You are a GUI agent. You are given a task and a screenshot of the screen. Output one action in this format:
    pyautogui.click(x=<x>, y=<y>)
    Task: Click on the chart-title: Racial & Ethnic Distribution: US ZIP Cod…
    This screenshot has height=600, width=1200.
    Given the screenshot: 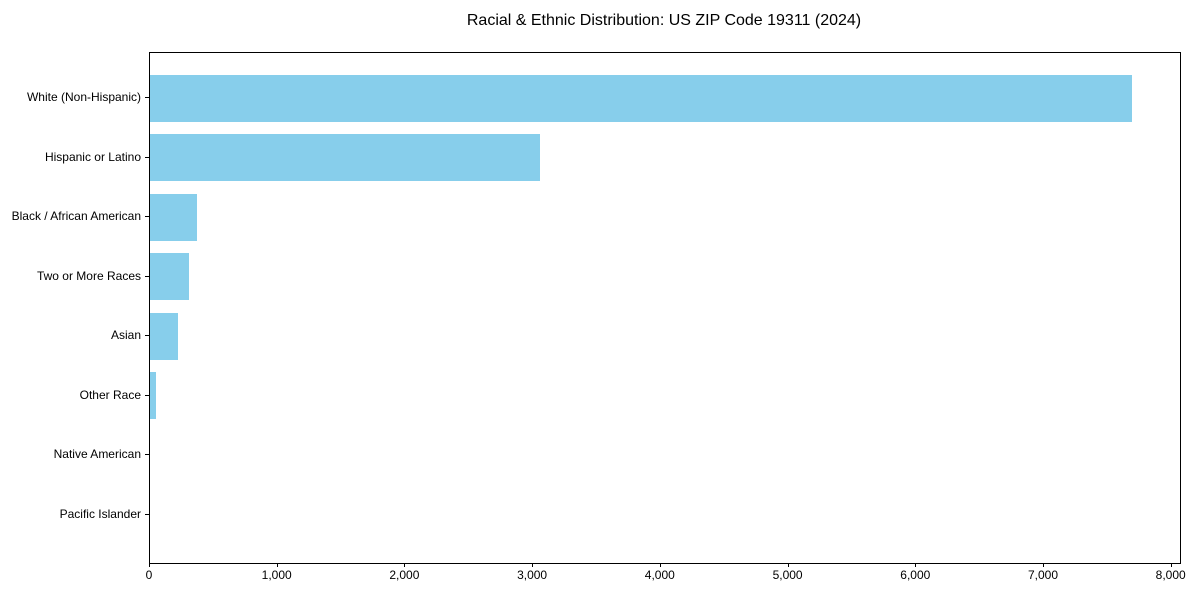 What is the action you would take?
    pyautogui.click(x=664, y=20)
    